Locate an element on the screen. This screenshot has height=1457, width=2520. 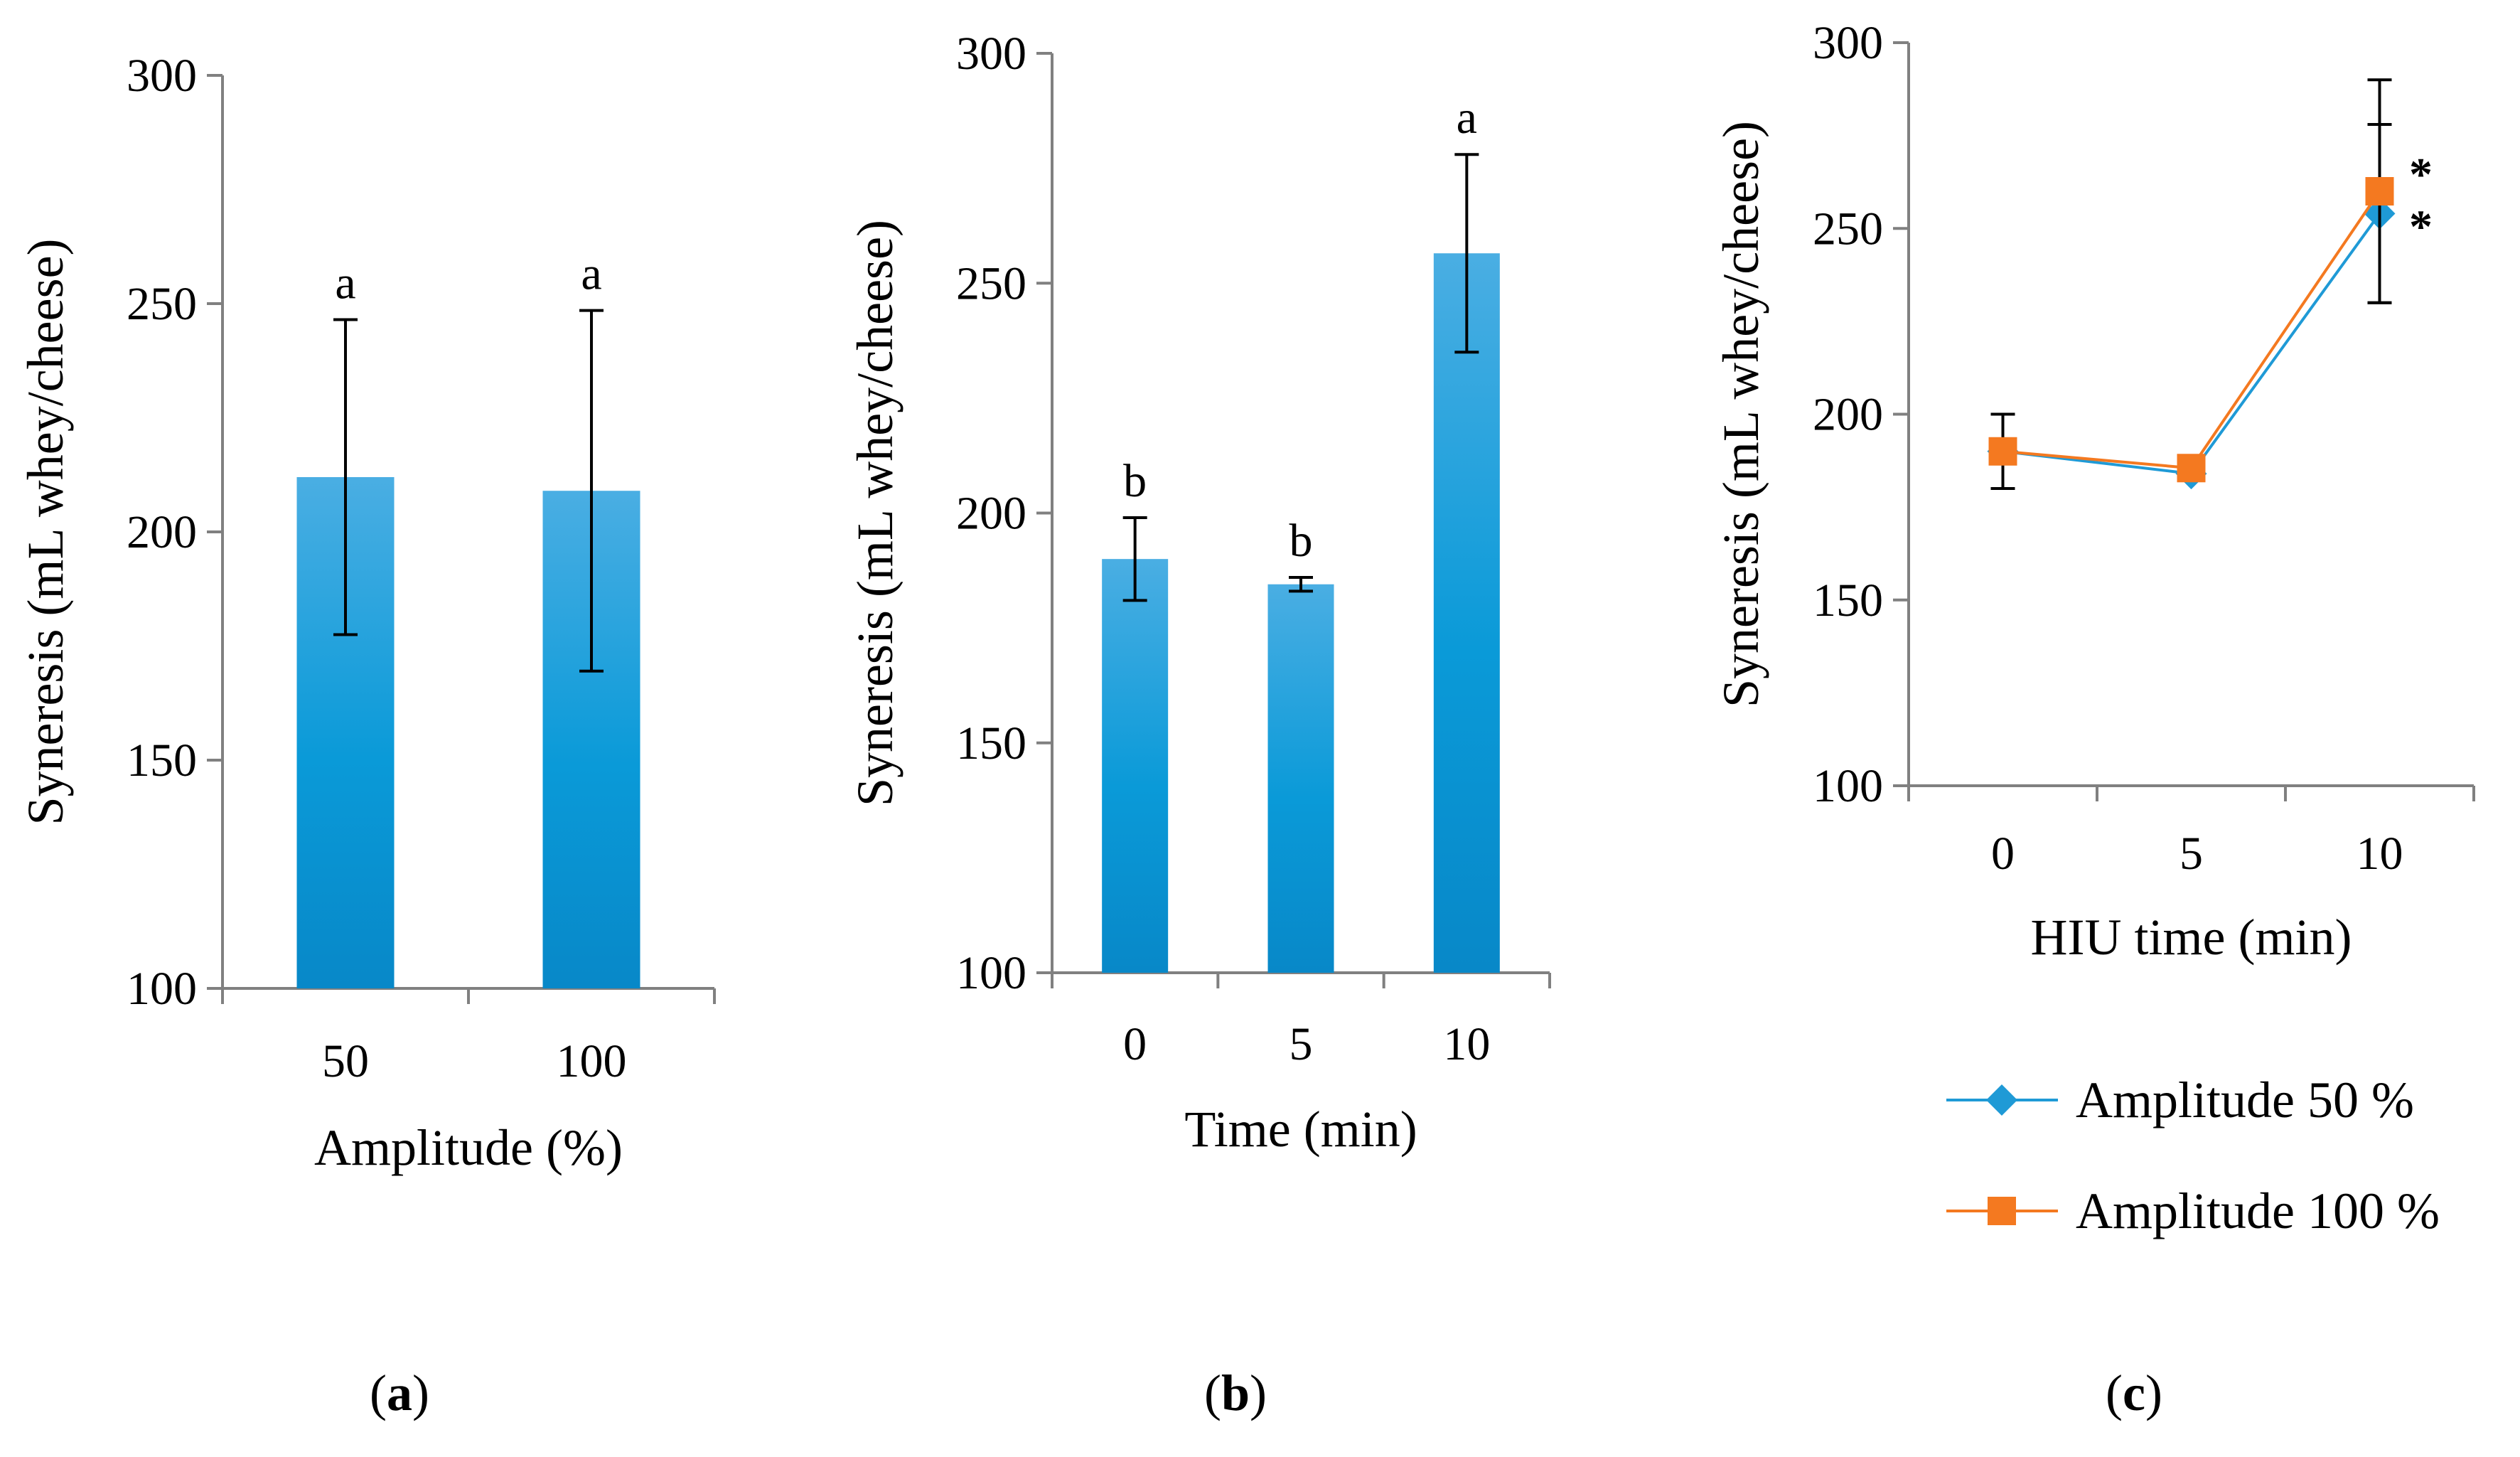
x-axis-label: Amplitude (%) is located at coordinates (468, 1147).